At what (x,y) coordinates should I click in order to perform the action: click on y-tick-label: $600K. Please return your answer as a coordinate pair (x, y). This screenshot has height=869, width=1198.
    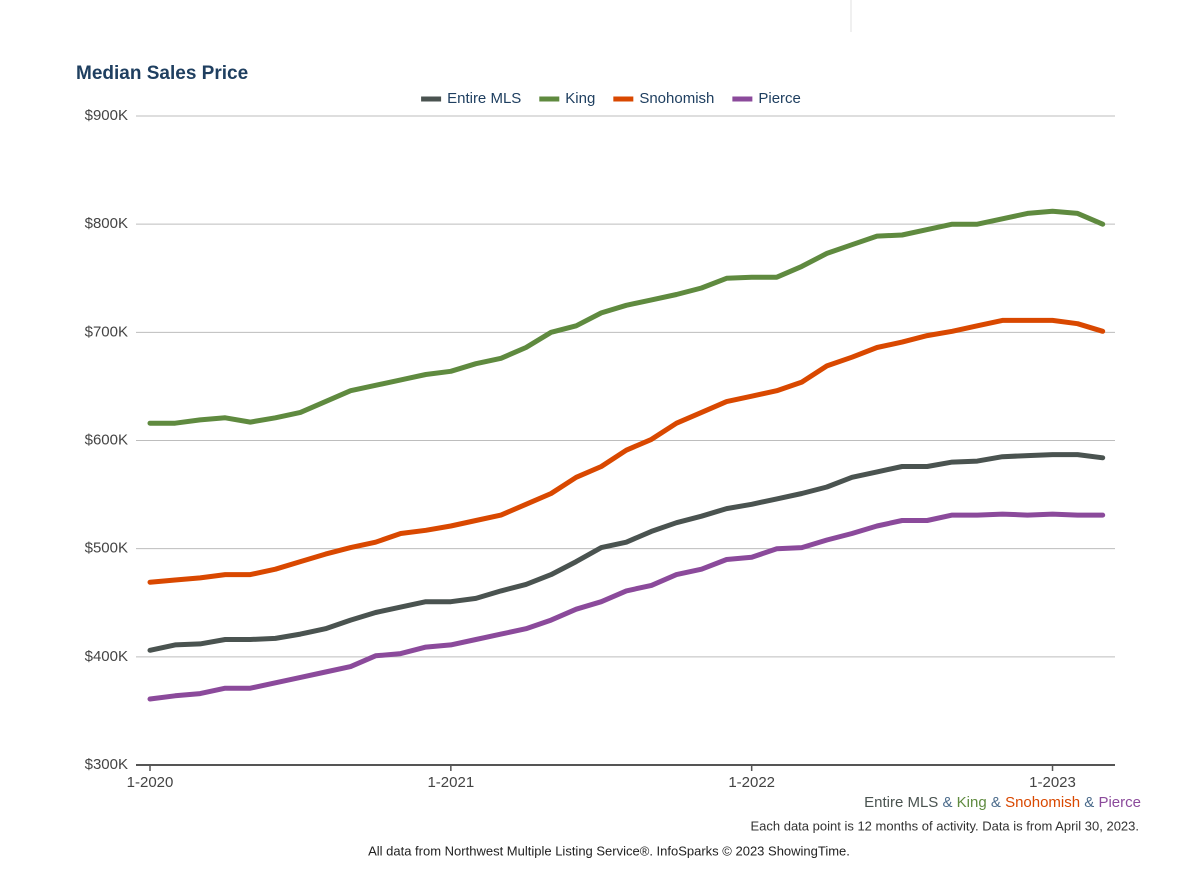
    Looking at the image, I should click on (106, 439).